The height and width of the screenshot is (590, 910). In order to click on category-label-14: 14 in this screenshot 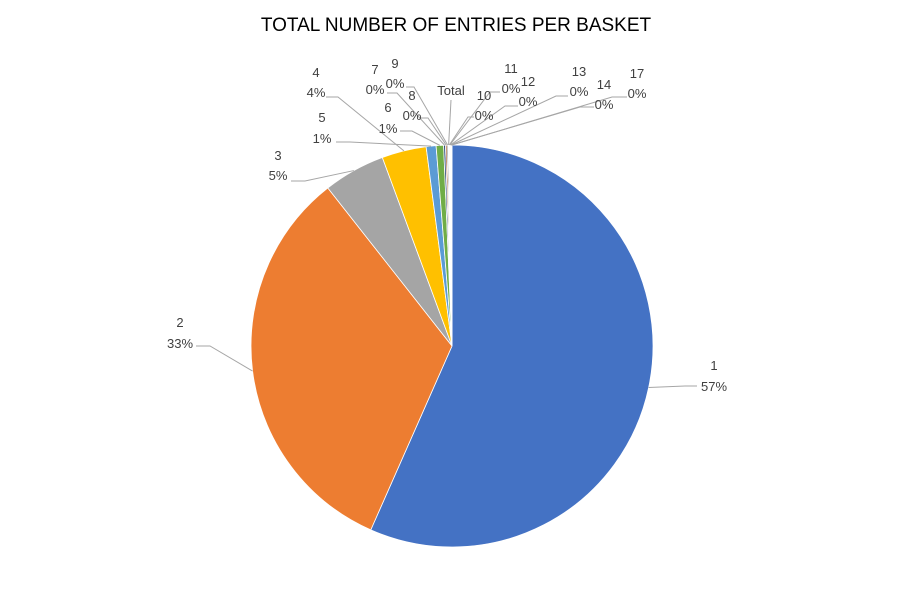, I will do `click(604, 84)`.